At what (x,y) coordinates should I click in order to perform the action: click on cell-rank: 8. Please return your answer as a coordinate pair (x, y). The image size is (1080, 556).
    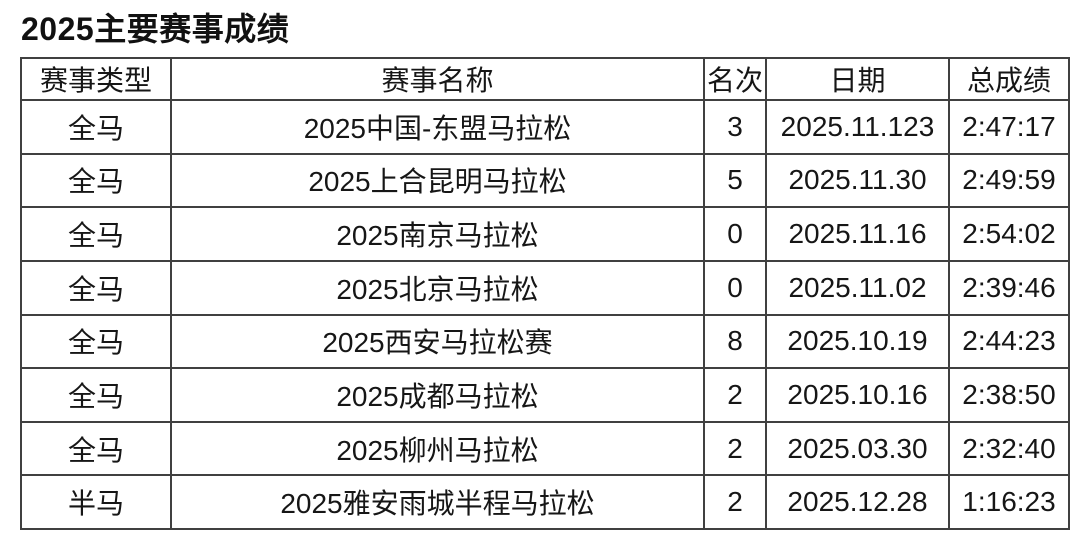
    Looking at the image, I should click on (735, 341).